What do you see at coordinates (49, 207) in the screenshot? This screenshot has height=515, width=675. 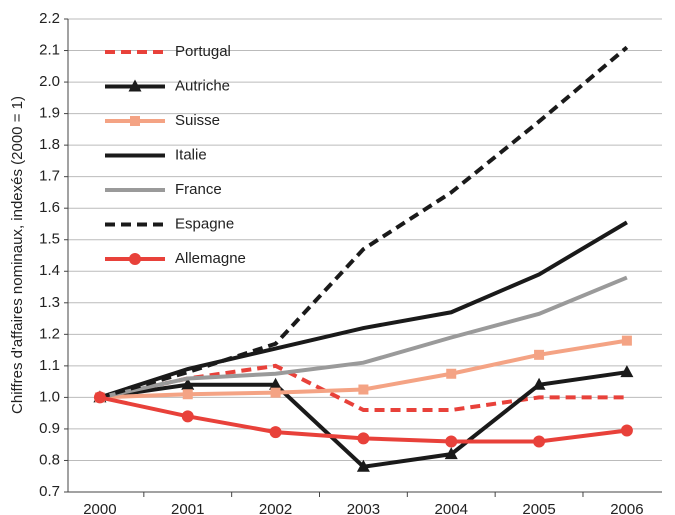 I see `y-tick-label: 1.6` at bounding box center [49, 207].